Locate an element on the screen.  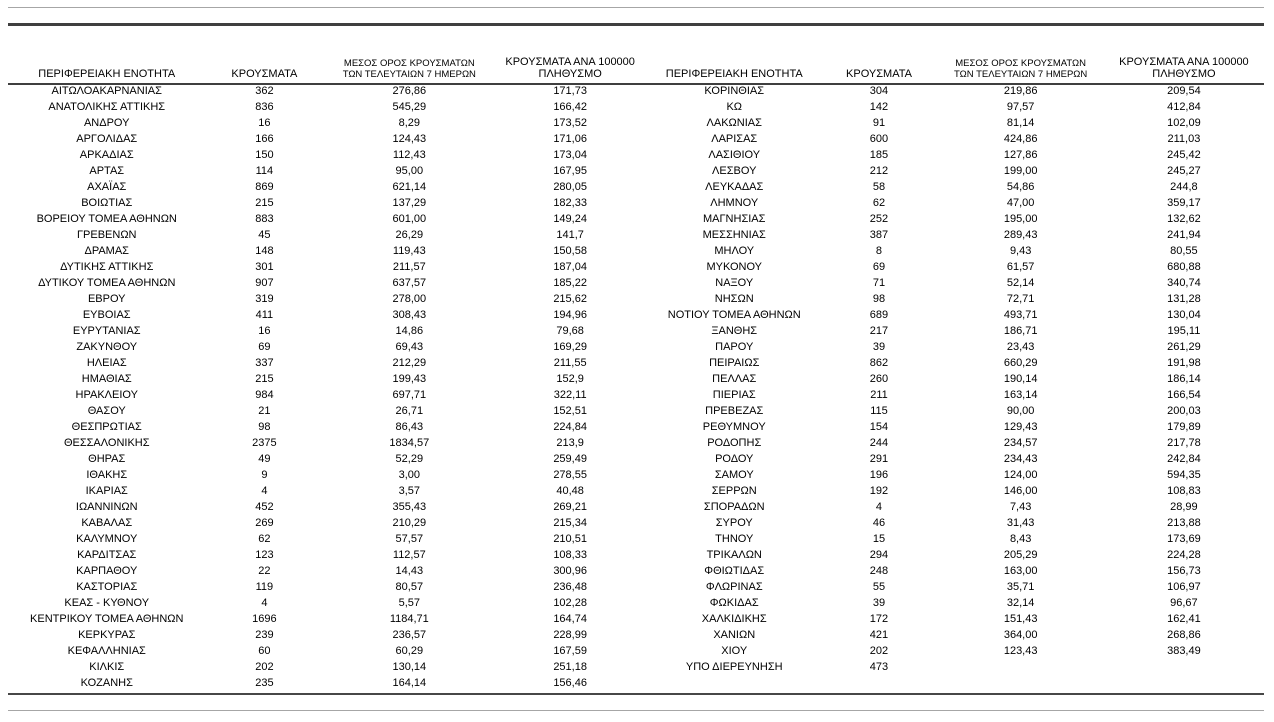
avg7-cell: 205,29 is located at coordinates (1020, 555).